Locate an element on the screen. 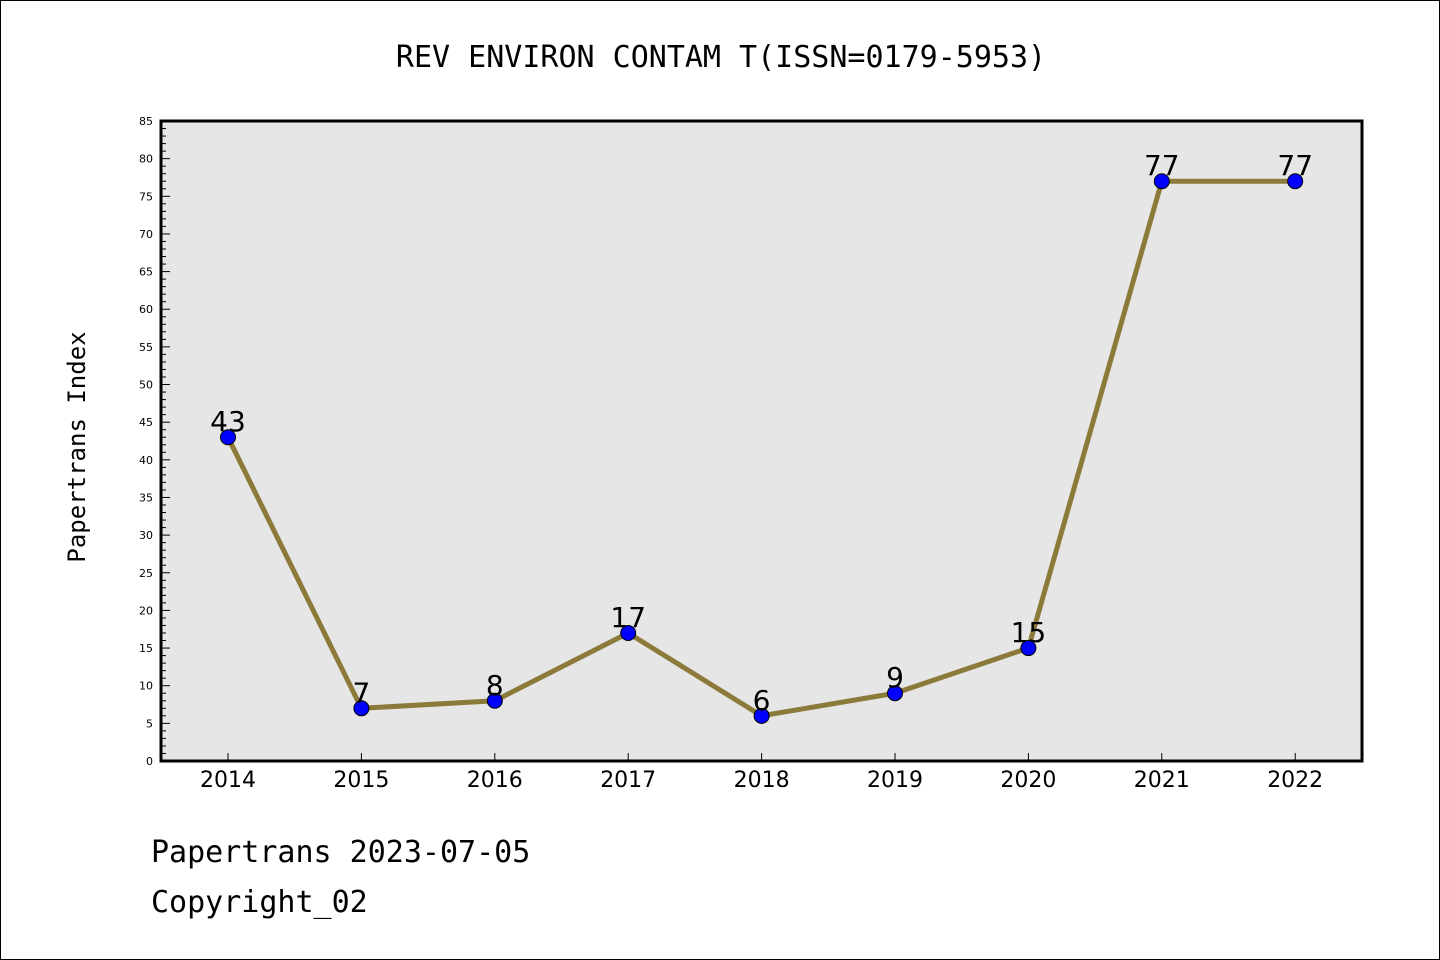  y-tick-label: 50 is located at coordinates (146, 385).